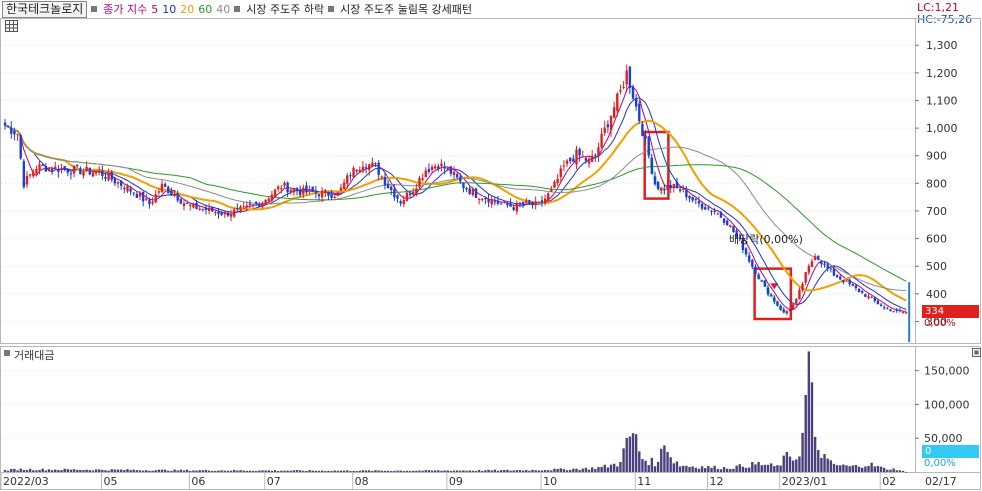 This screenshot has height=491, width=982. I want to click on maximize-panel-icon, so click(976, 352).